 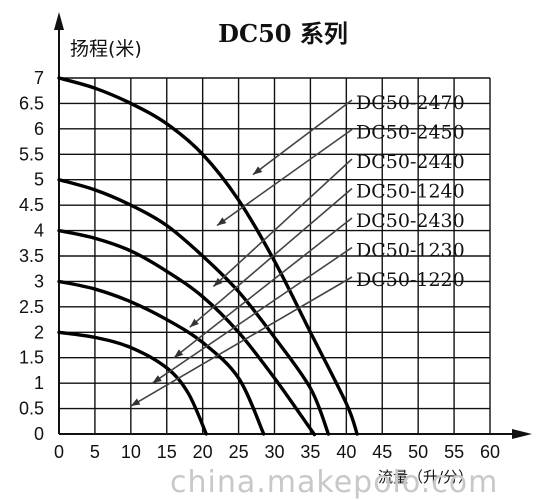 I want to click on y-tick-label: 3.5, so click(x=31, y=256).